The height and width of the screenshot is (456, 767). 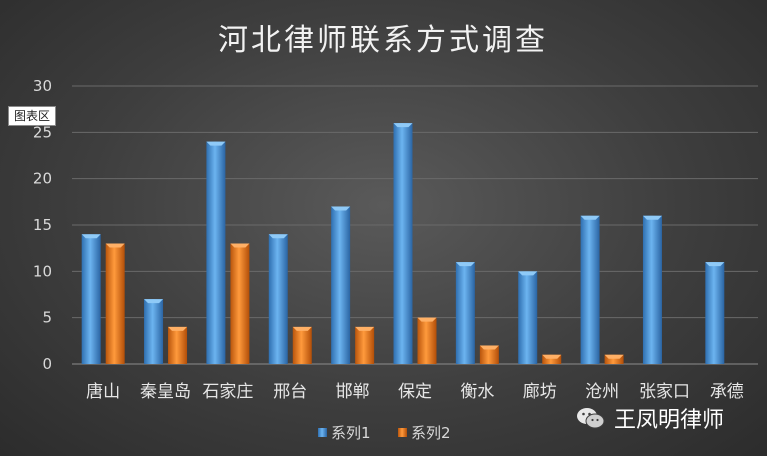 I want to click on y-tick-label: 15, so click(x=42, y=225).